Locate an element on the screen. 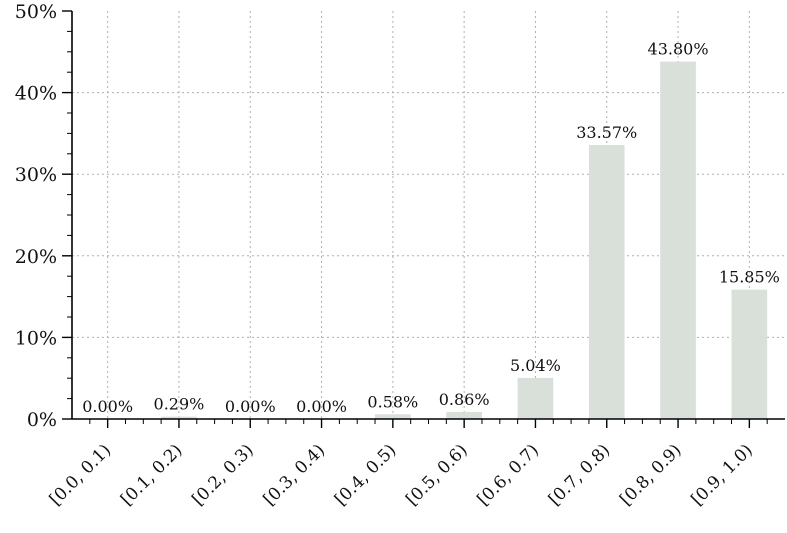 The image size is (787, 533). data-label: 15.85% is located at coordinates (749, 277).